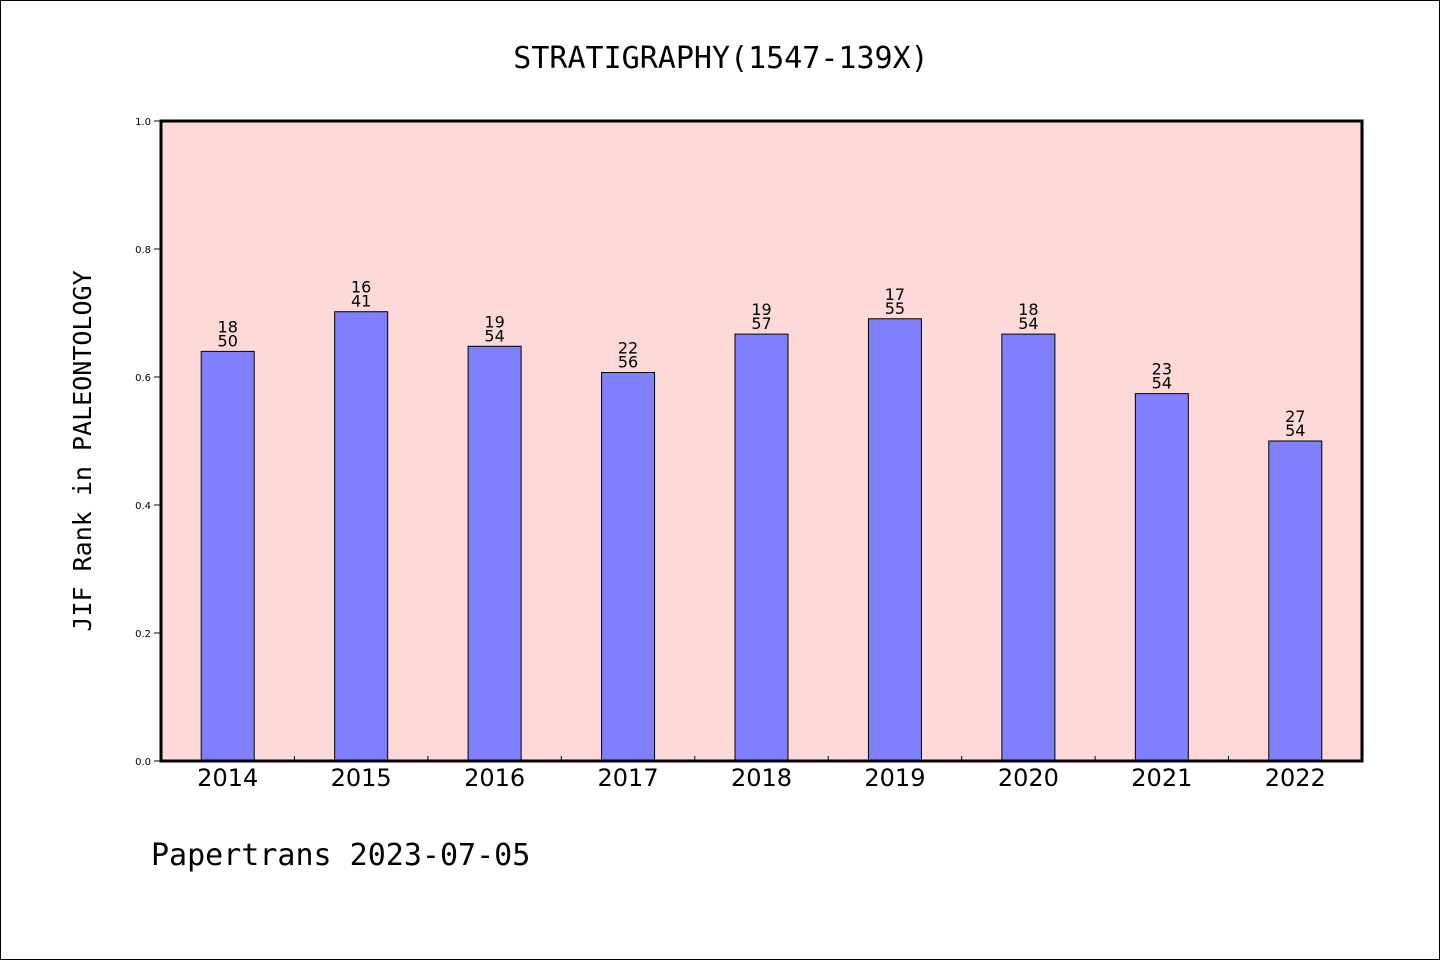 The image size is (1440, 960). What do you see at coordinates (895, 294) in the screenshot?
I see `bar-label-rank: 17` at bounding box center [895, 294].